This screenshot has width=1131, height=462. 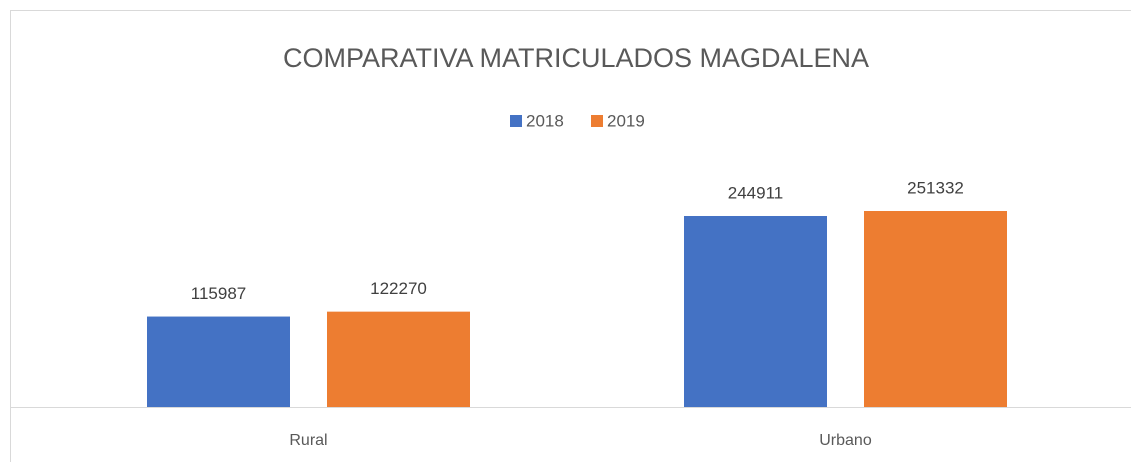 I want to click on data-label: 251332, so click(x=935, y=187).